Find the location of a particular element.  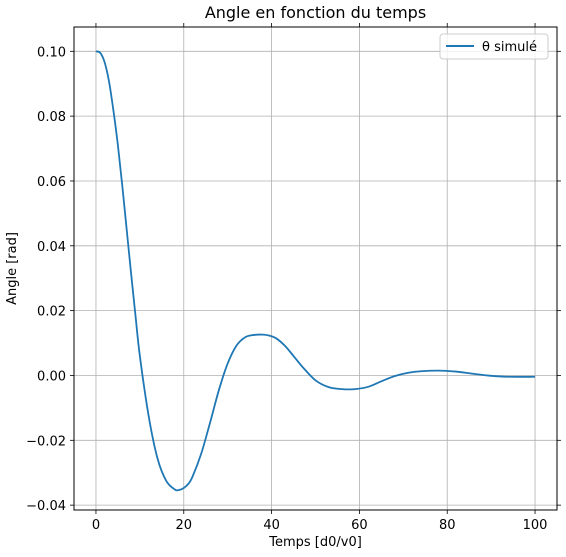

legend: θ simulé is located at coordinates (494, 46).